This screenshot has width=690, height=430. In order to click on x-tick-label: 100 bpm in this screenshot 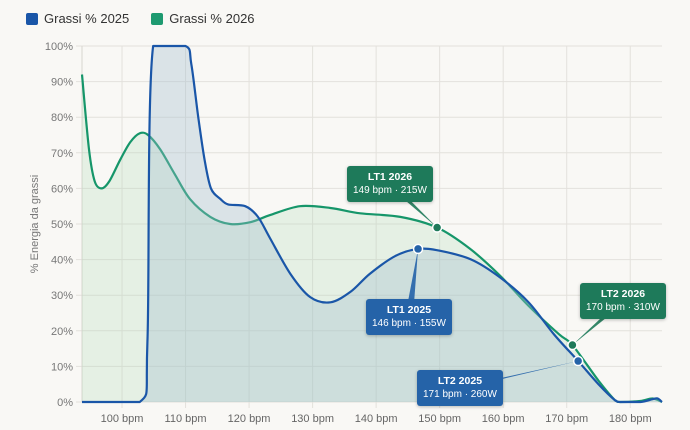, I will do `click(122, 419)`.